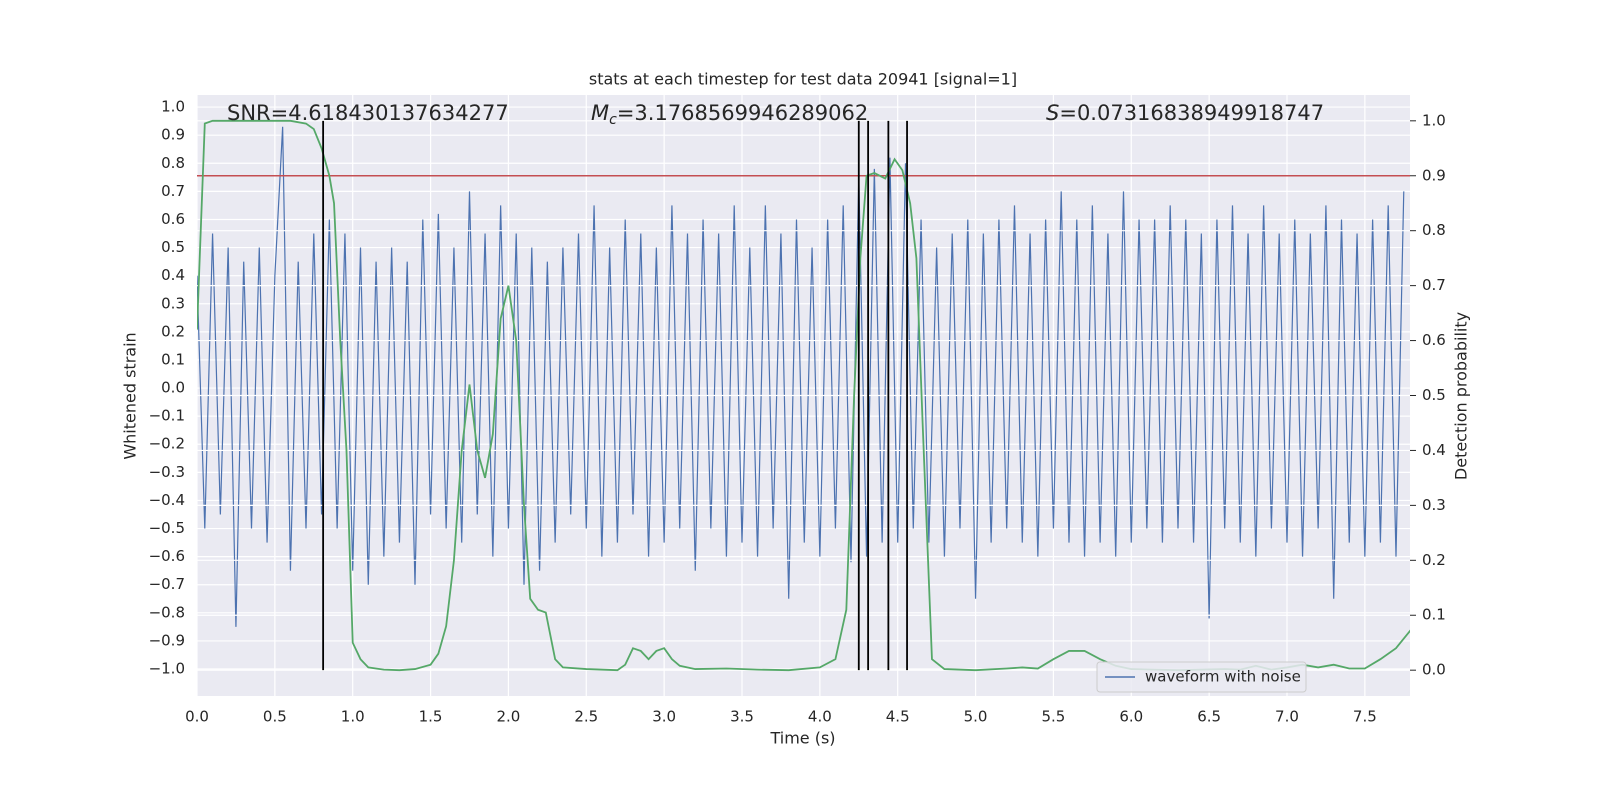  I want to click on annotation: Mc=3.1768569946289062, so click(729, 114).